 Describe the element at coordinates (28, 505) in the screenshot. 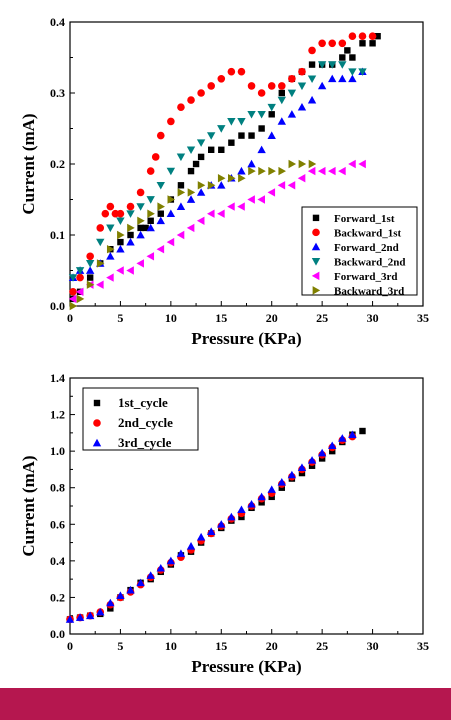

I see `chart2-y-axis-title: Current (mA)` at that location.